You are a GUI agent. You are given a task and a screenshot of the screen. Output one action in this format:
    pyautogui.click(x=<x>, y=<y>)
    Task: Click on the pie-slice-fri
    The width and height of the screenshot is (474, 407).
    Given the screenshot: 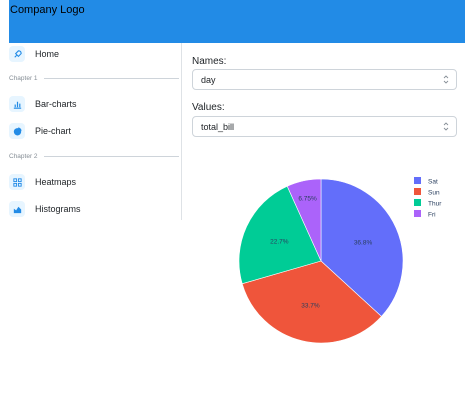 What is the action you would take?
    pyautogui.click(x=304, y=220)
    